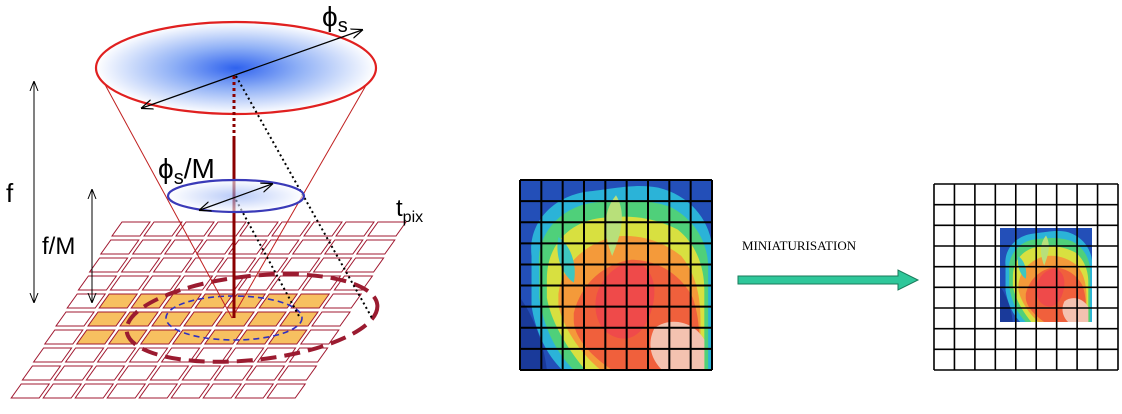 The width and height of the screenshot is (1122, 414). I want to click on thermal-image, so click(616, 275).